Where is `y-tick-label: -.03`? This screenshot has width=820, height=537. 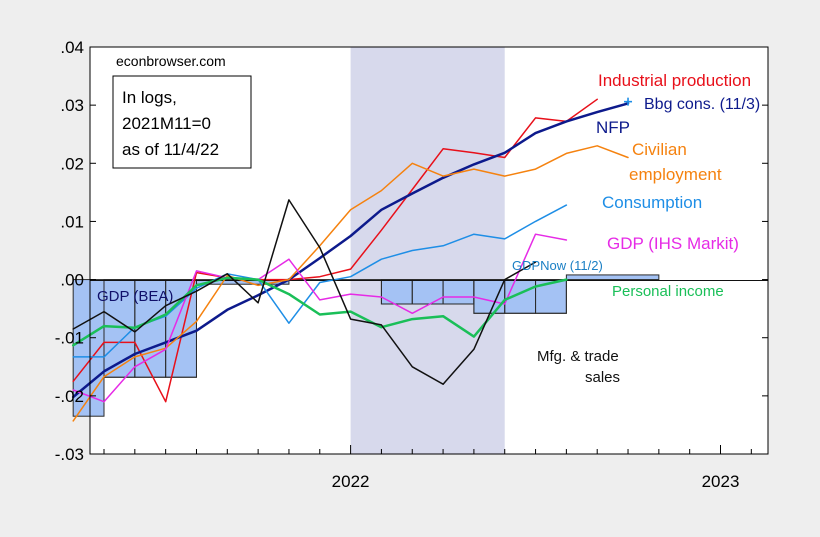 y-tick-label: -.03 is located at coordinates (69, 454).